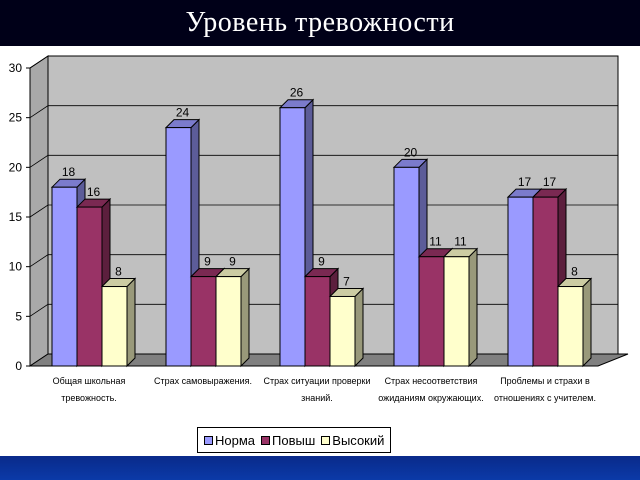  What do you see at coordinates (346, 281) in the screenshot?
I see `data-label: 7` at bounding box center [346, 281].